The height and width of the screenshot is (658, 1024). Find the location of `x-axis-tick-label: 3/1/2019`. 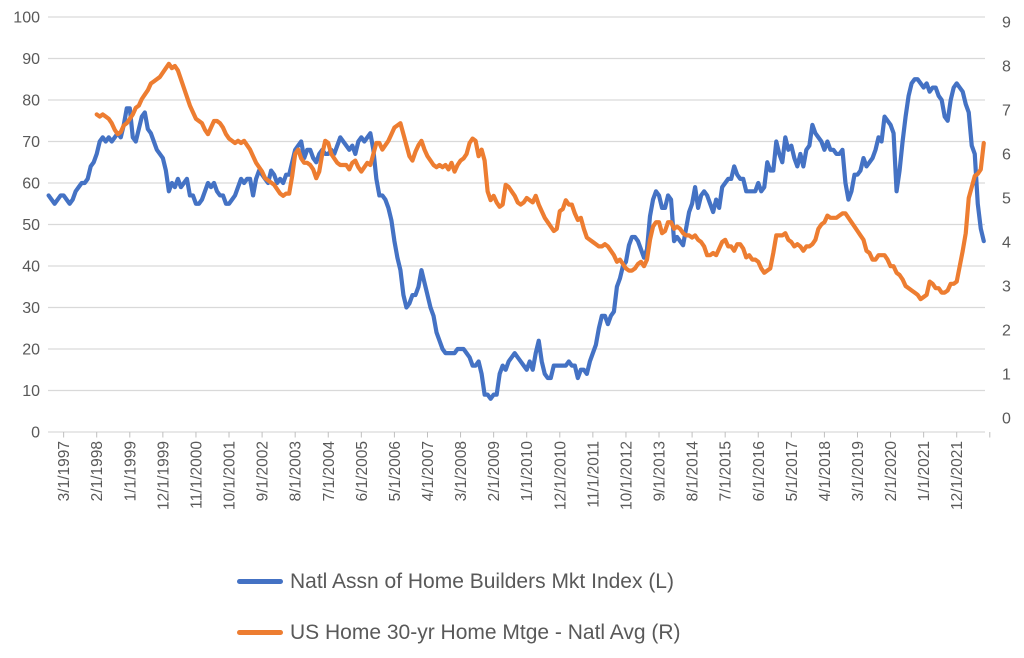

x-axis-tick-label: 3/1/2019 is located at coordinates (858, 471).